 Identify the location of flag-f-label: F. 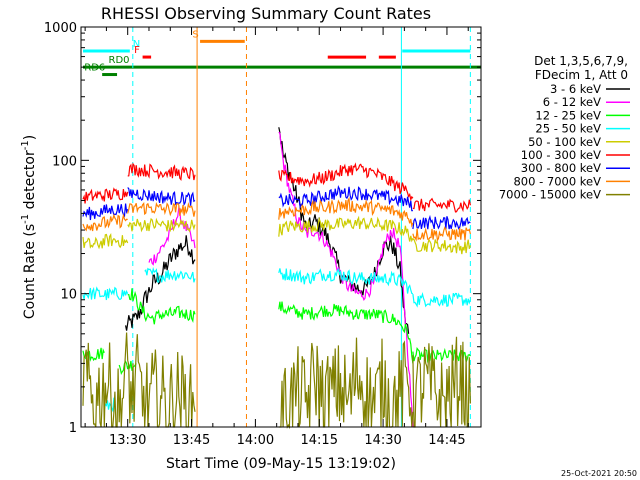
(137, 50).